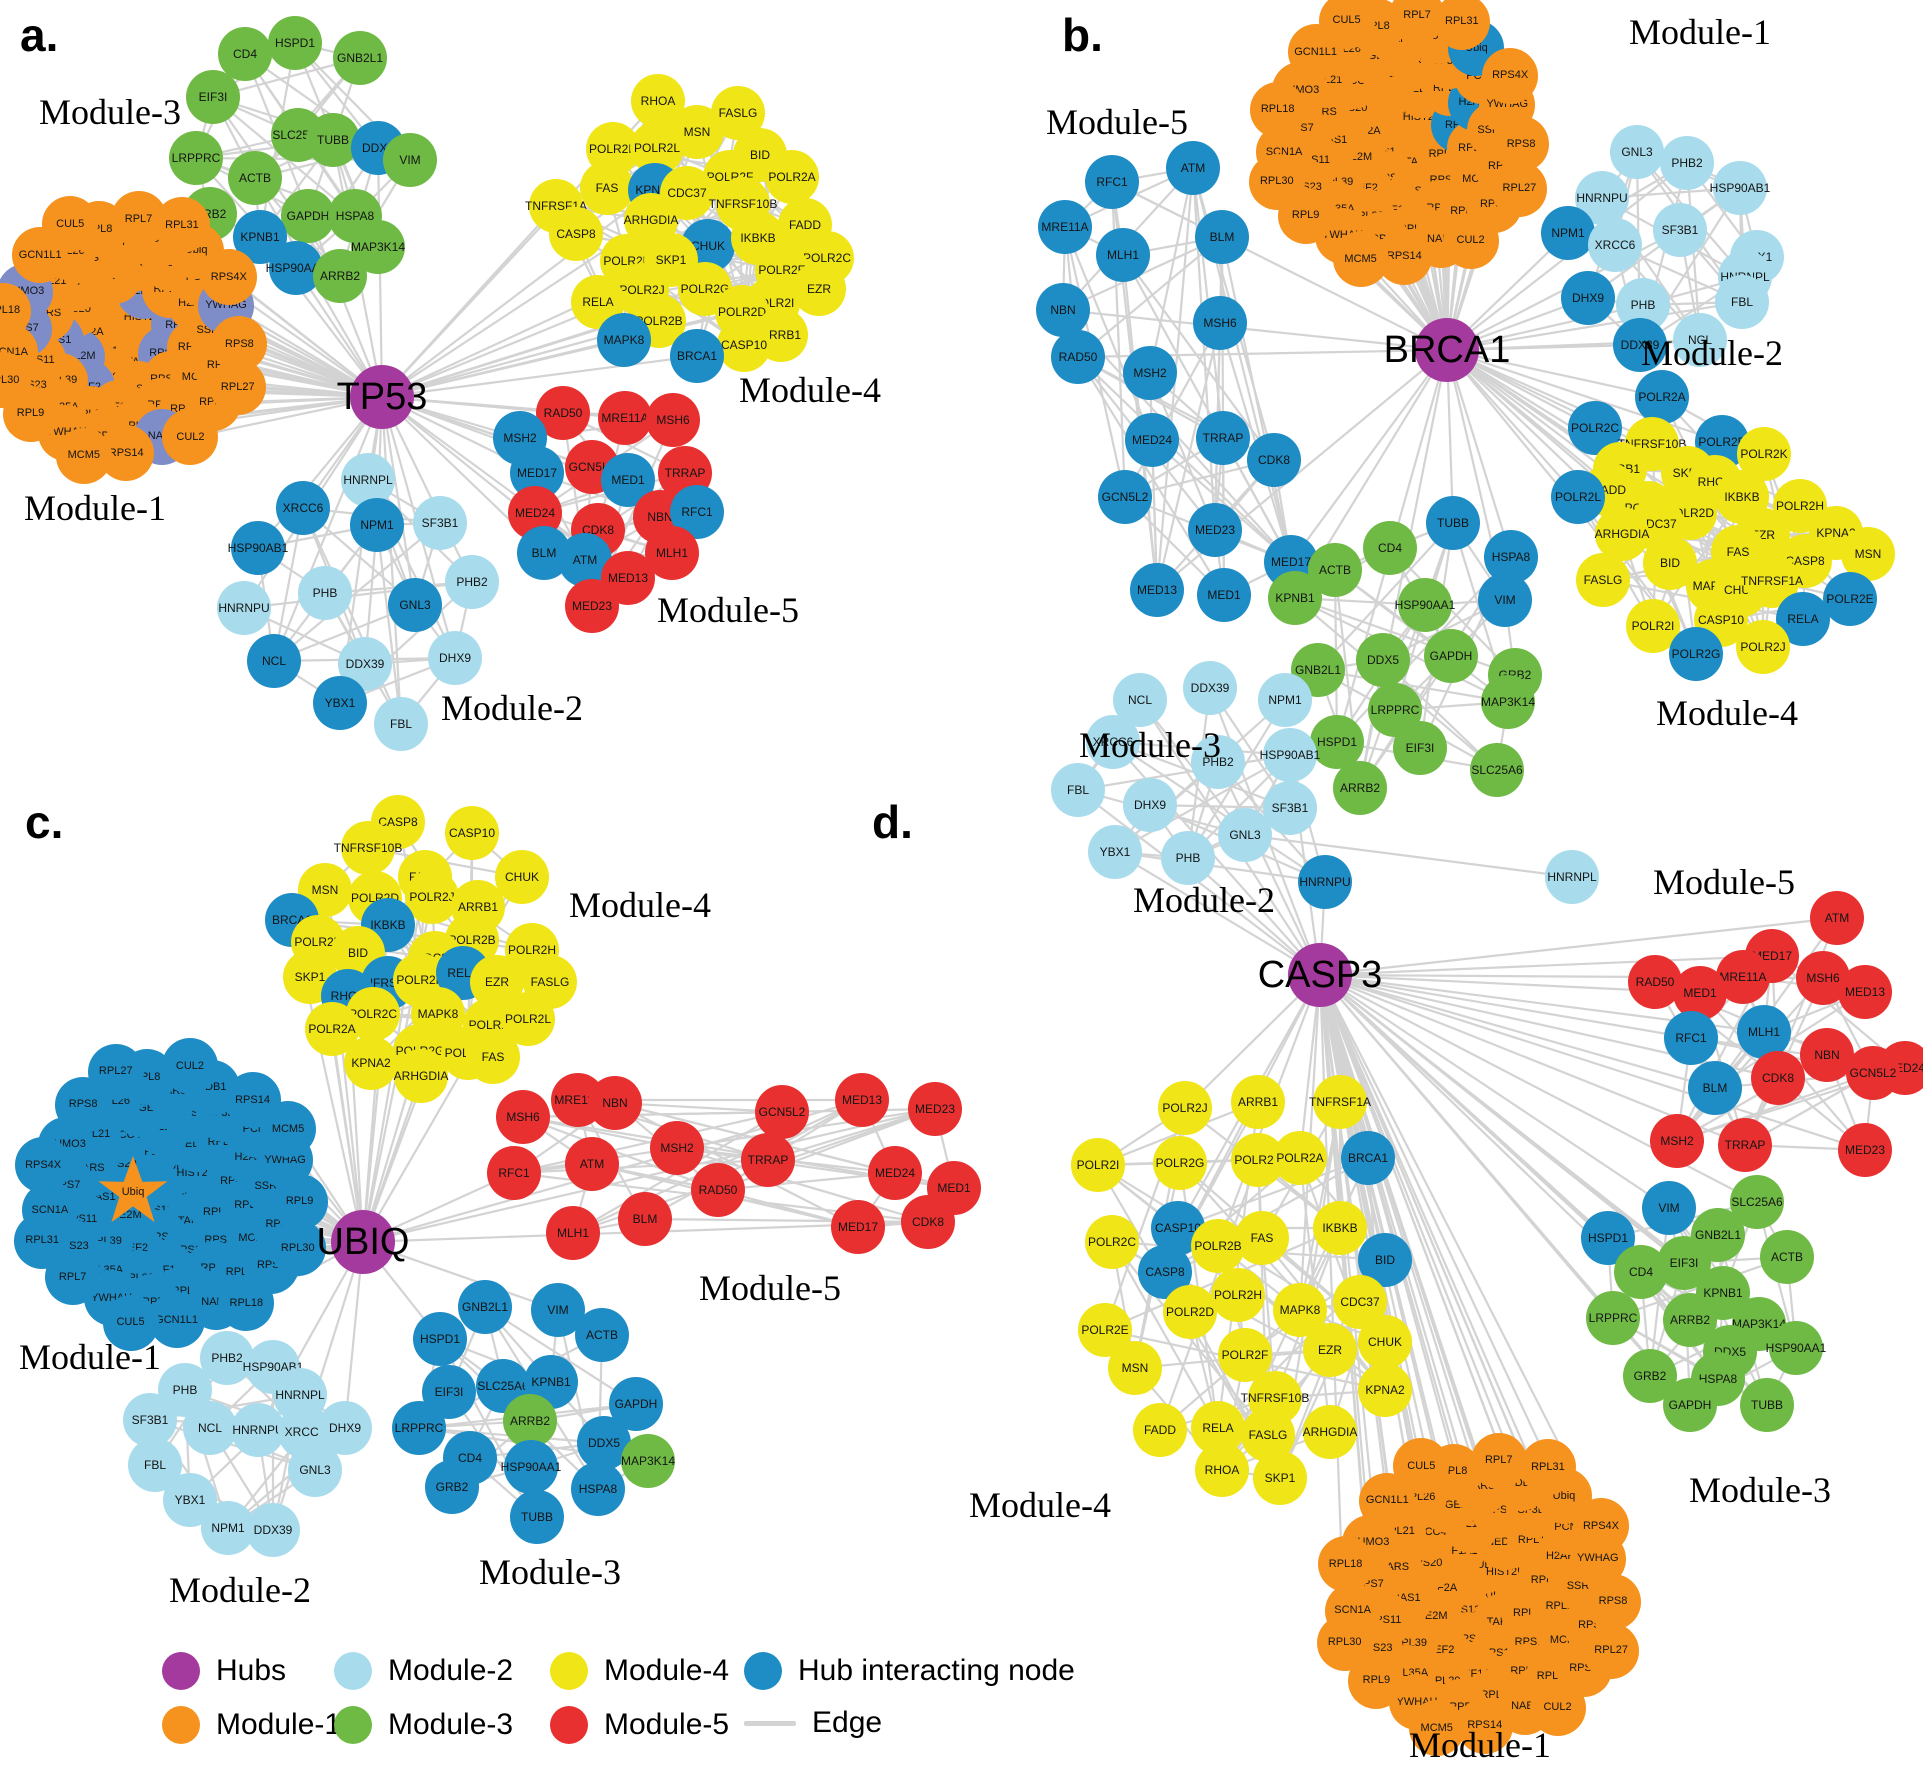  What do you see at coordinates (1320, 975) in the screenshot?
I see `hub-CASP3: CASP3` at bounding box center [1320, 975].